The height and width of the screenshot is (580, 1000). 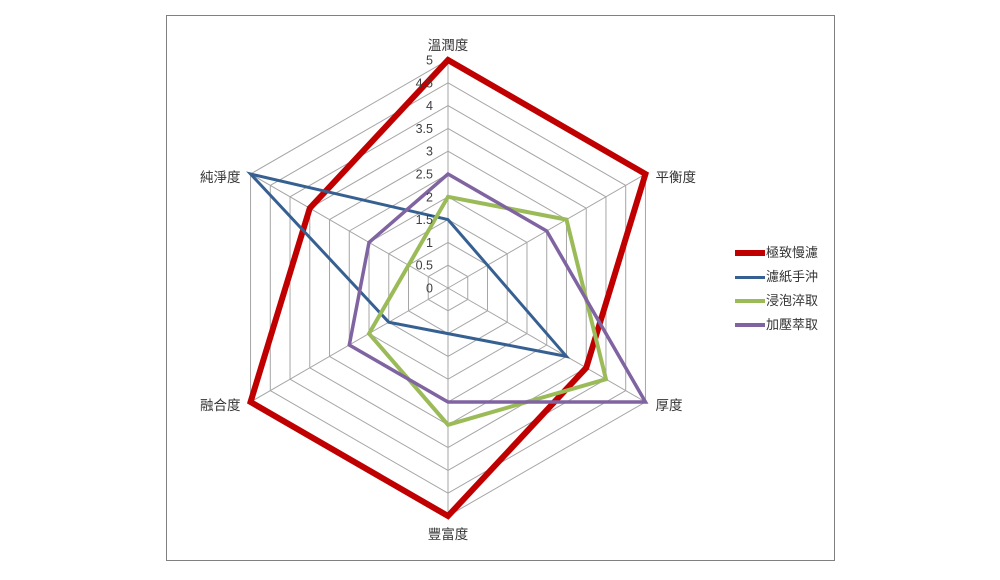 I want to click on axis-tick-label: 1, so click(x=429, y=243).